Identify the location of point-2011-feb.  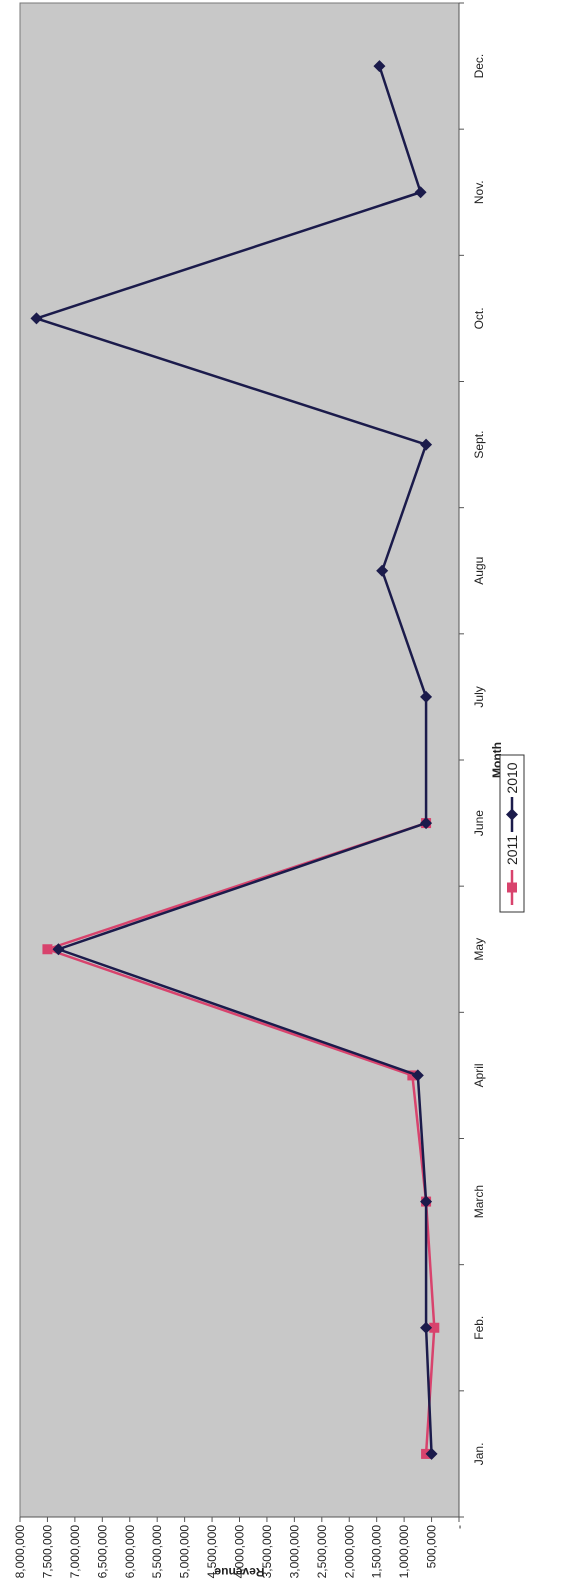
(434, 1327).